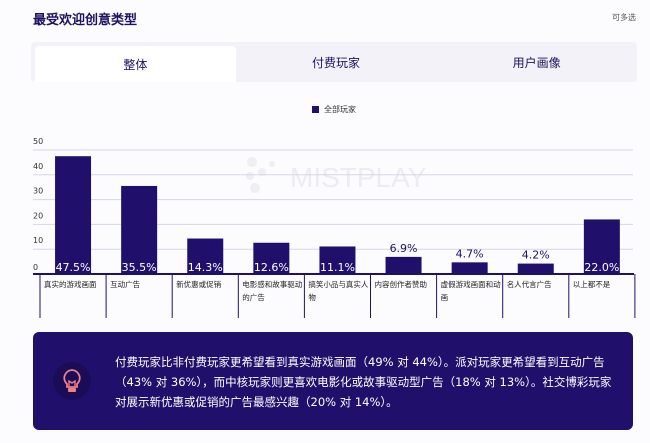 The image size is (650, 443). I want to click on data-label: 12.6%, so click(271, 267).